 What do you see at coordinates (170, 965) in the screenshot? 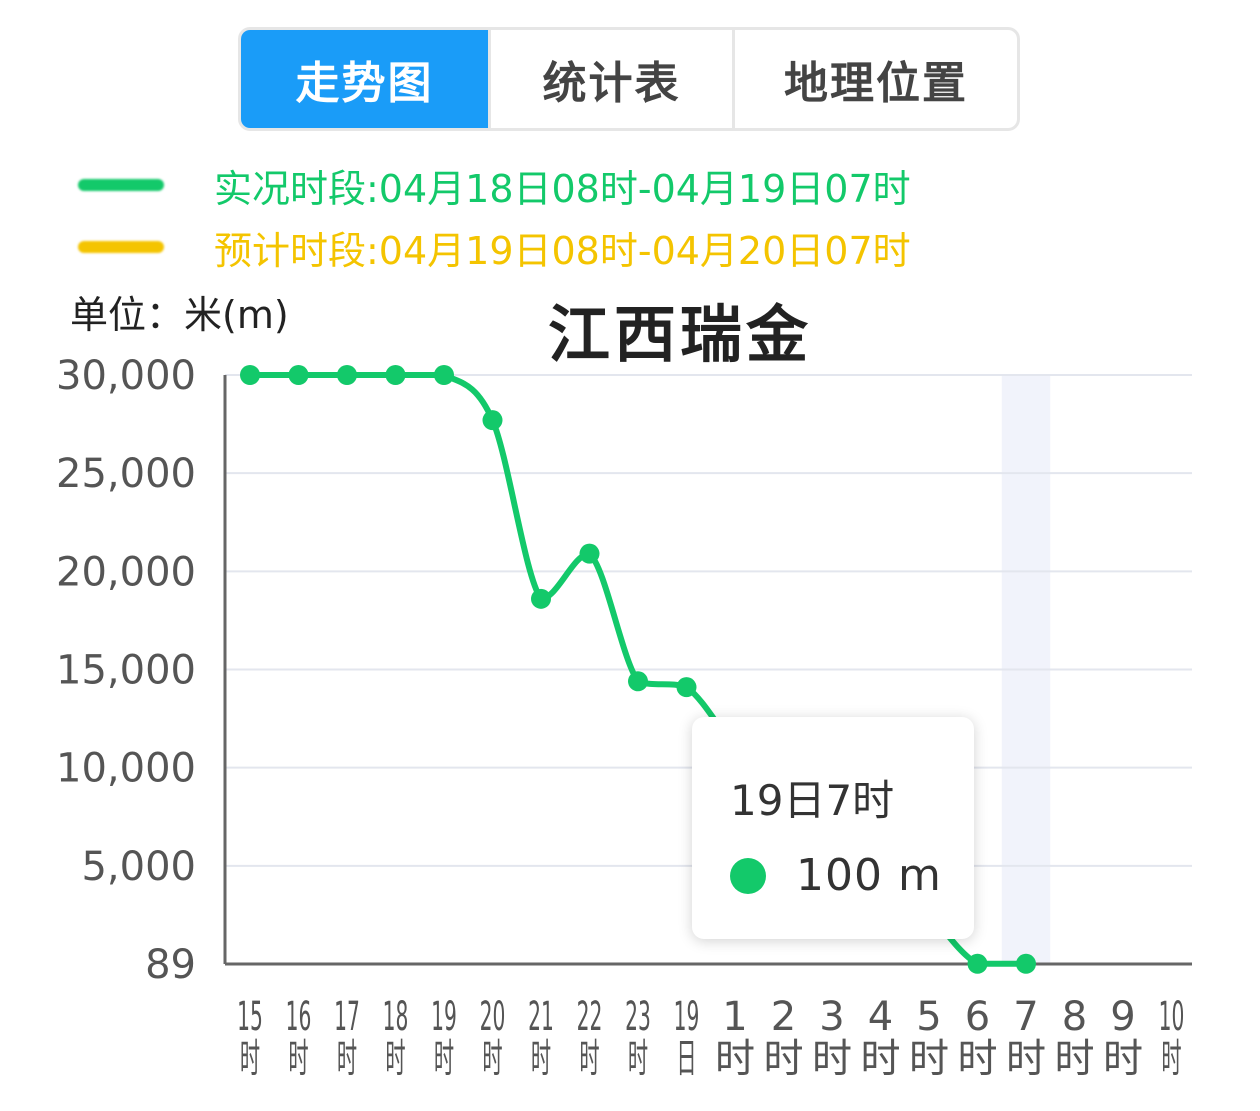
I see `y-tick-label: 89` at bounding box center [170, 965].